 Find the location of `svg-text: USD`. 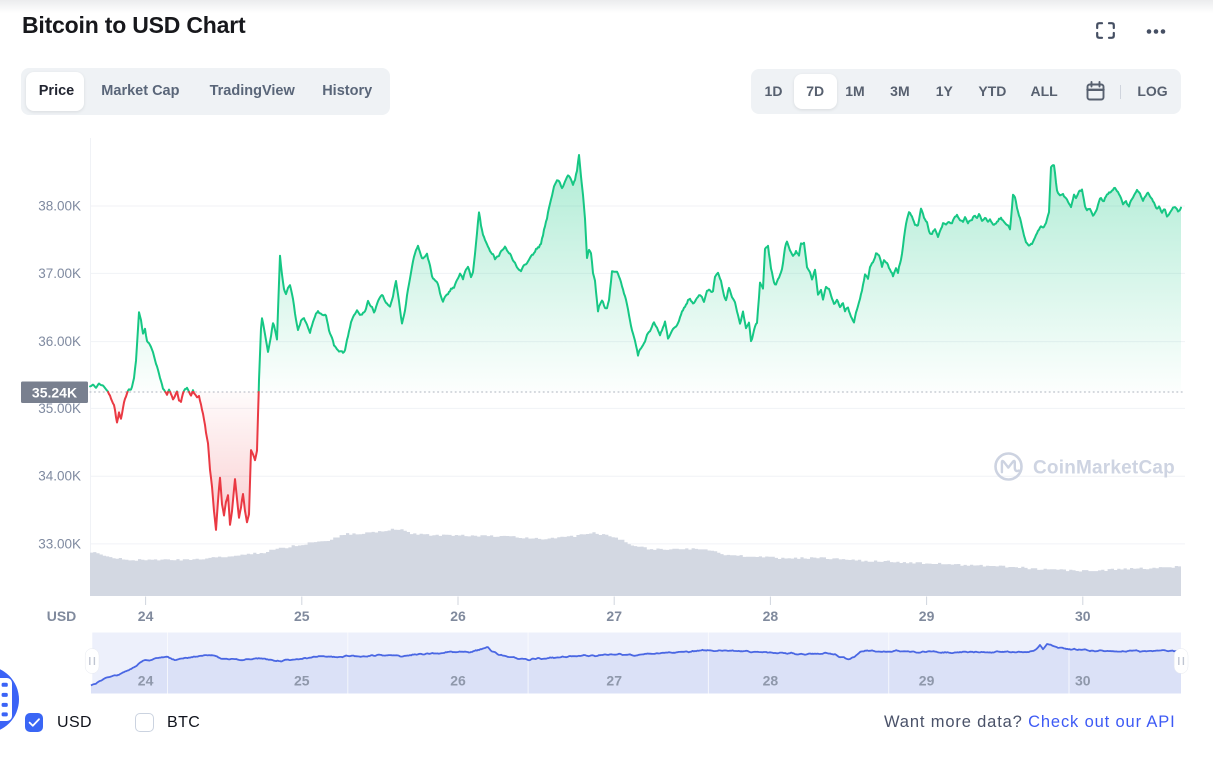

svg-text: USD is located at coordinates (62, 616).